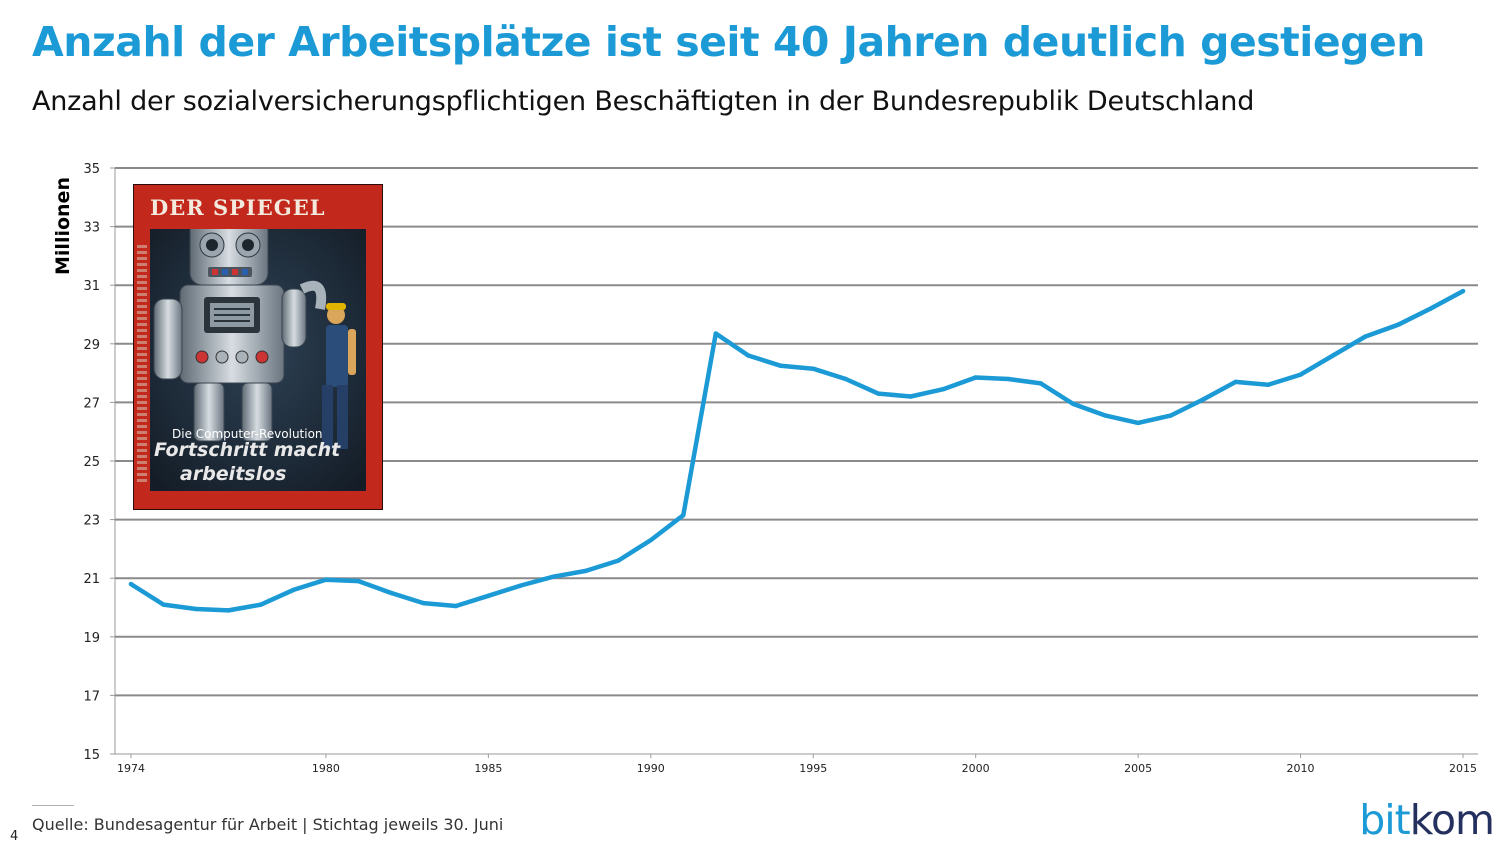  What do you see at coordinates (91, 579) in the screenshot?
I see `y-tick-label: 21` at bounding box center [91, 579].